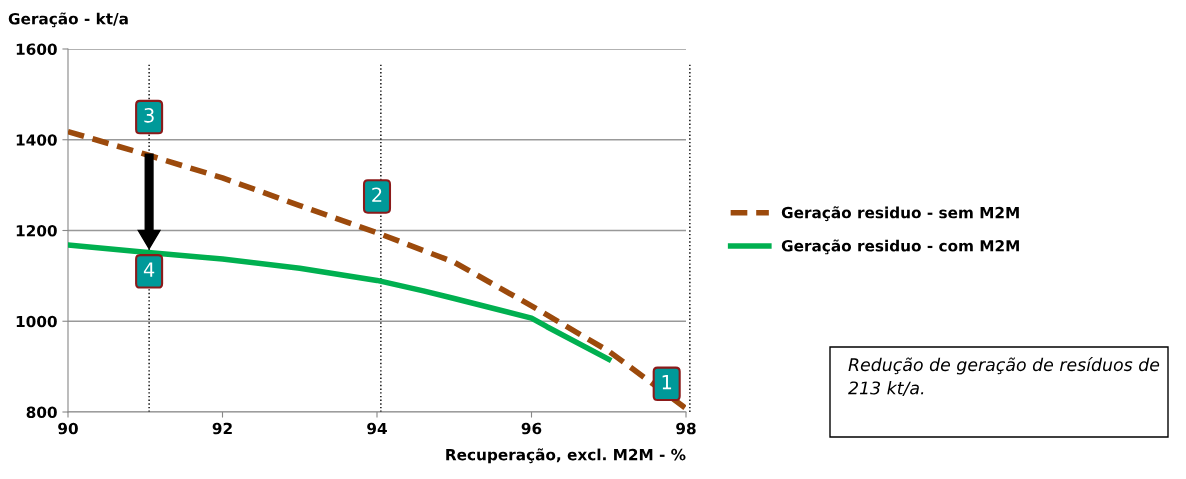 The height and width of the screenshot is (479, 1186). What do you see at coordinates (149, 269) in the screenshot?
I see `annotation: 4` at bounding box center [149, 269].